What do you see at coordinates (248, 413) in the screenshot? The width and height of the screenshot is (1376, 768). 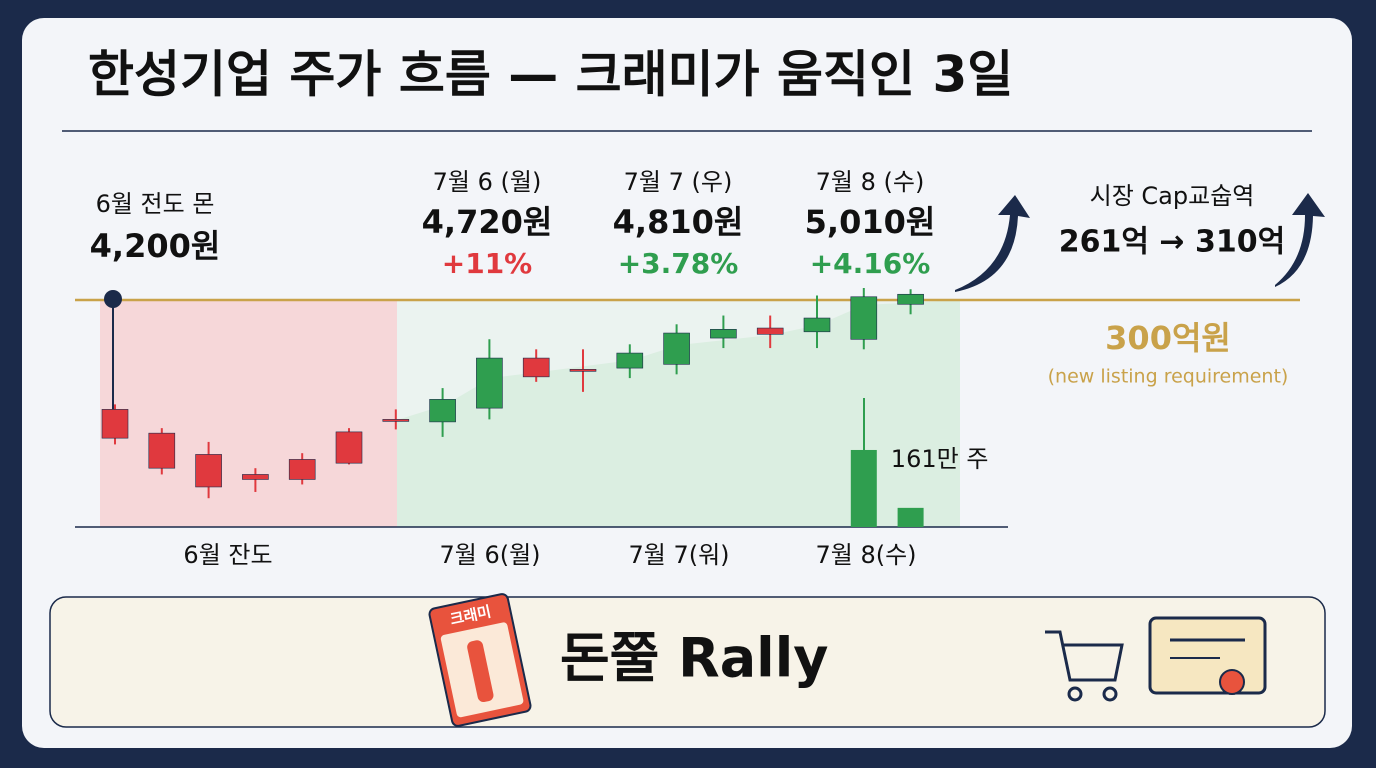 I see `june-region` at bounding box center [248, 413].